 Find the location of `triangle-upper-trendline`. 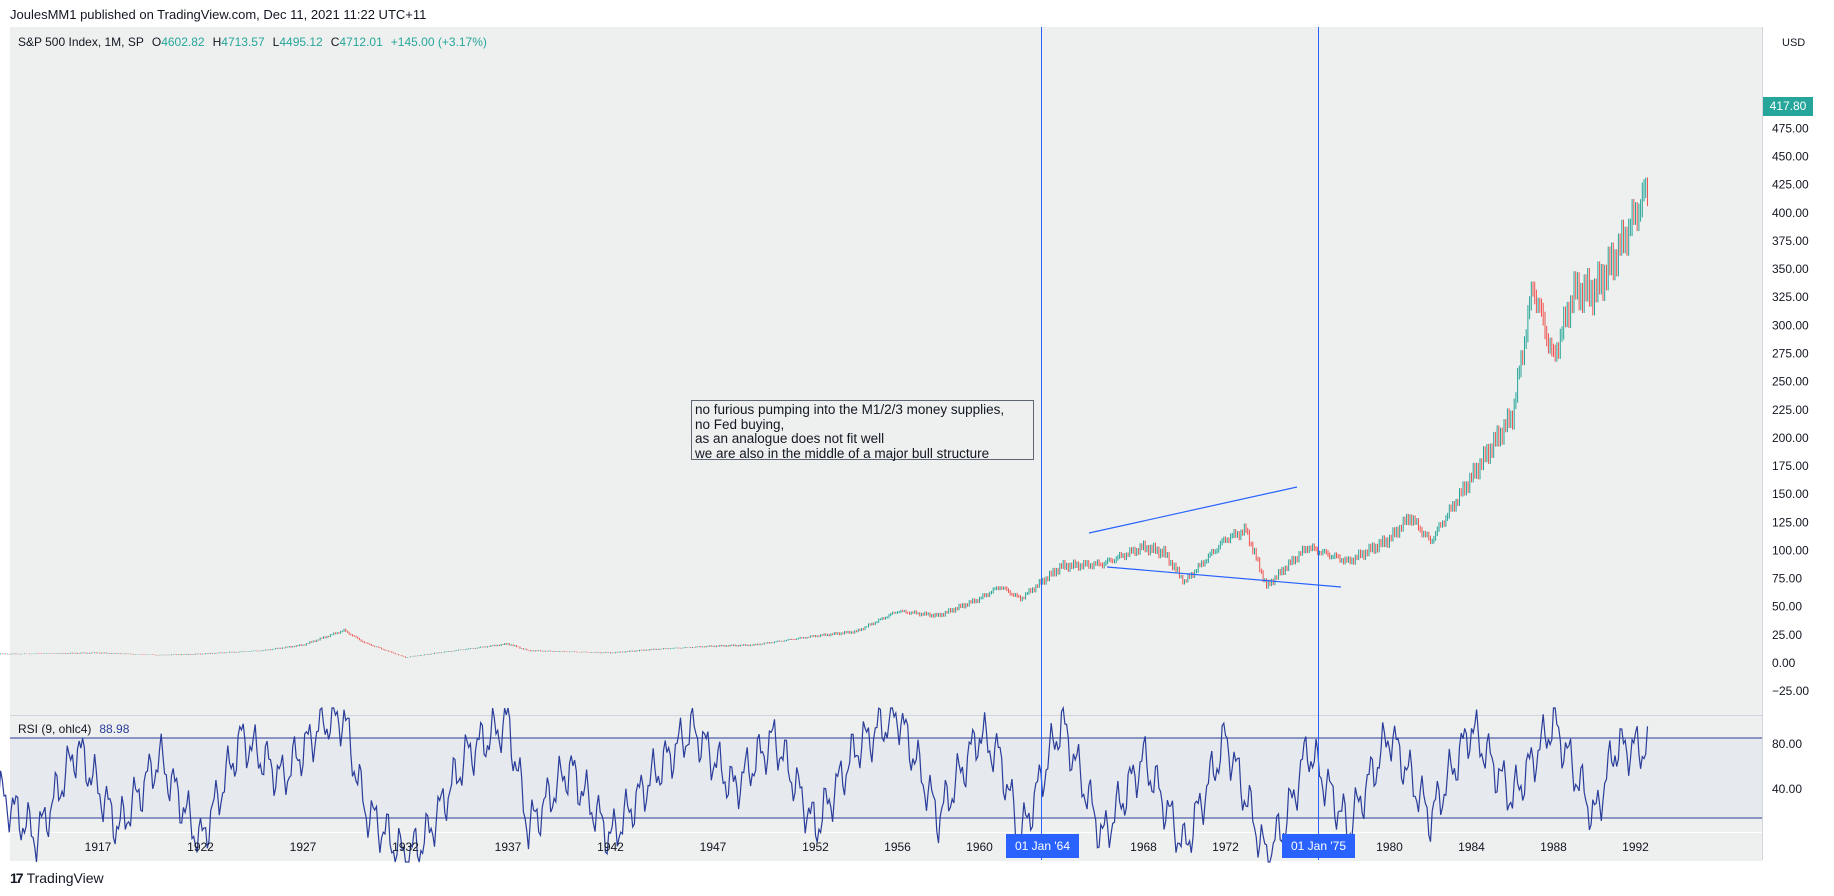

triangle-upper-trendline is located at coordinates (1193, 510).